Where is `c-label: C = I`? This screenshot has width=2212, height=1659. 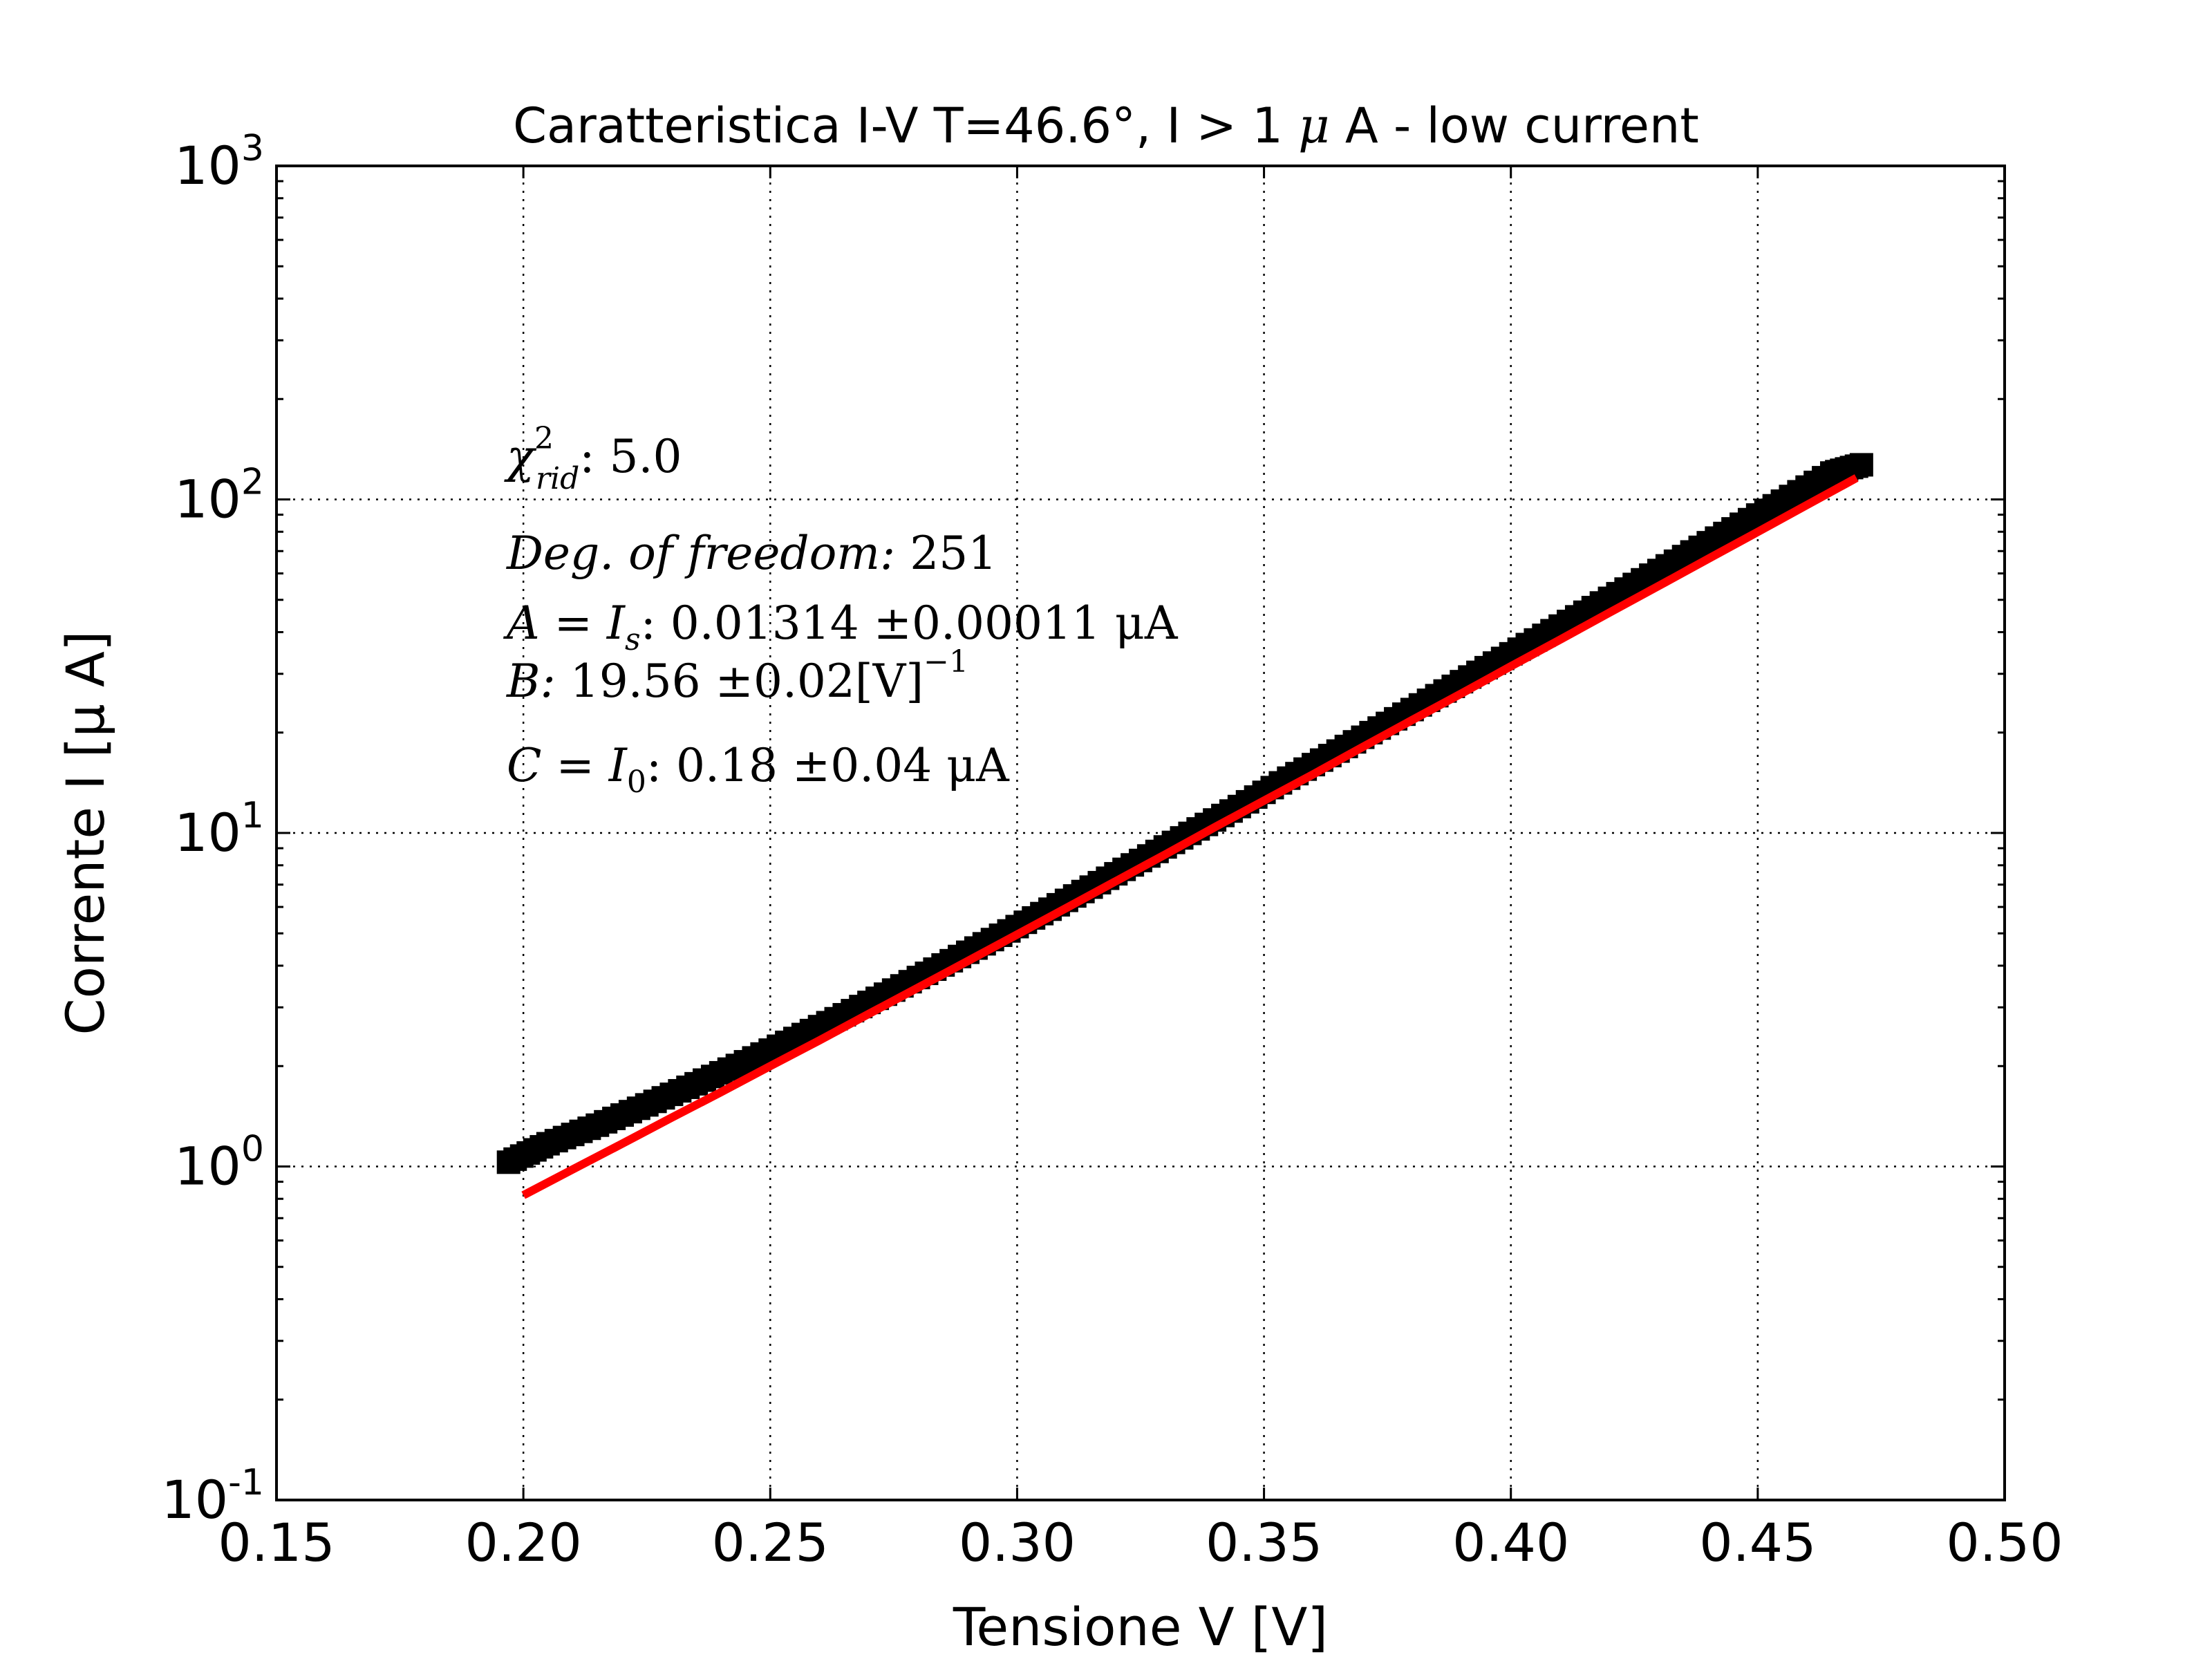
c-label: C = I is located at coordinates (567, 765).